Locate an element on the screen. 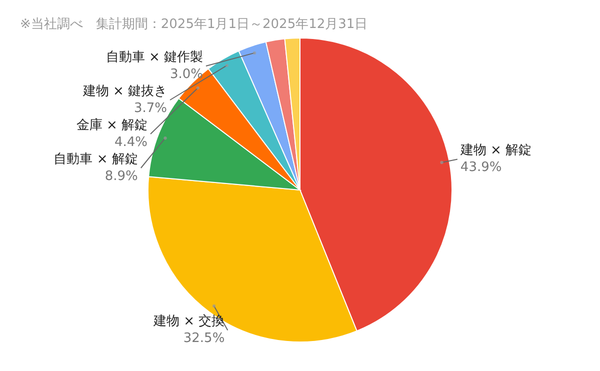 This screenshot has width=600, height=371. data-label: 8.9% is located at coordinates (121, 176).